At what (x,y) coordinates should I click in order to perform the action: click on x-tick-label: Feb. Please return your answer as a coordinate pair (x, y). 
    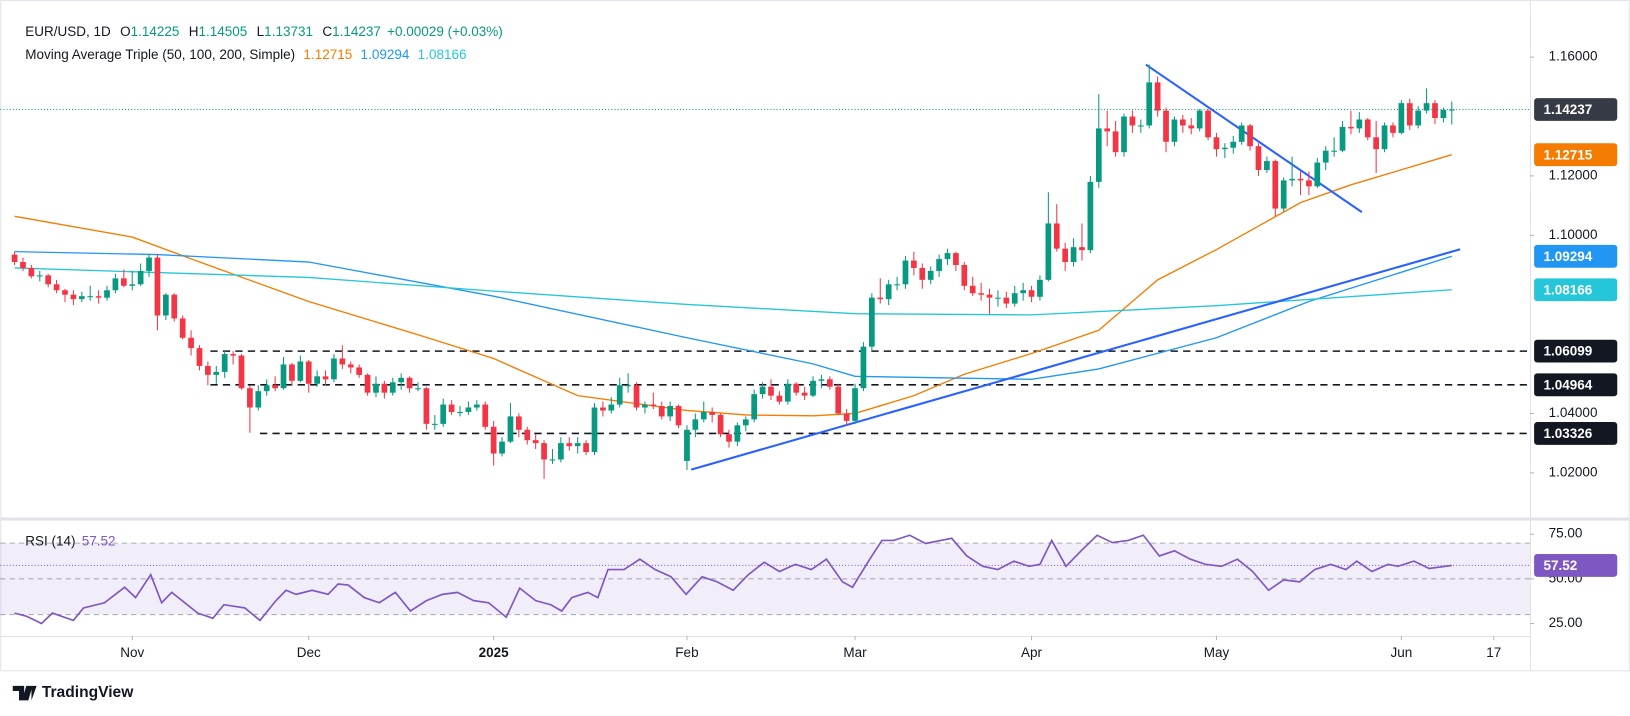
    Looking at the image, I should click on (686, 652).